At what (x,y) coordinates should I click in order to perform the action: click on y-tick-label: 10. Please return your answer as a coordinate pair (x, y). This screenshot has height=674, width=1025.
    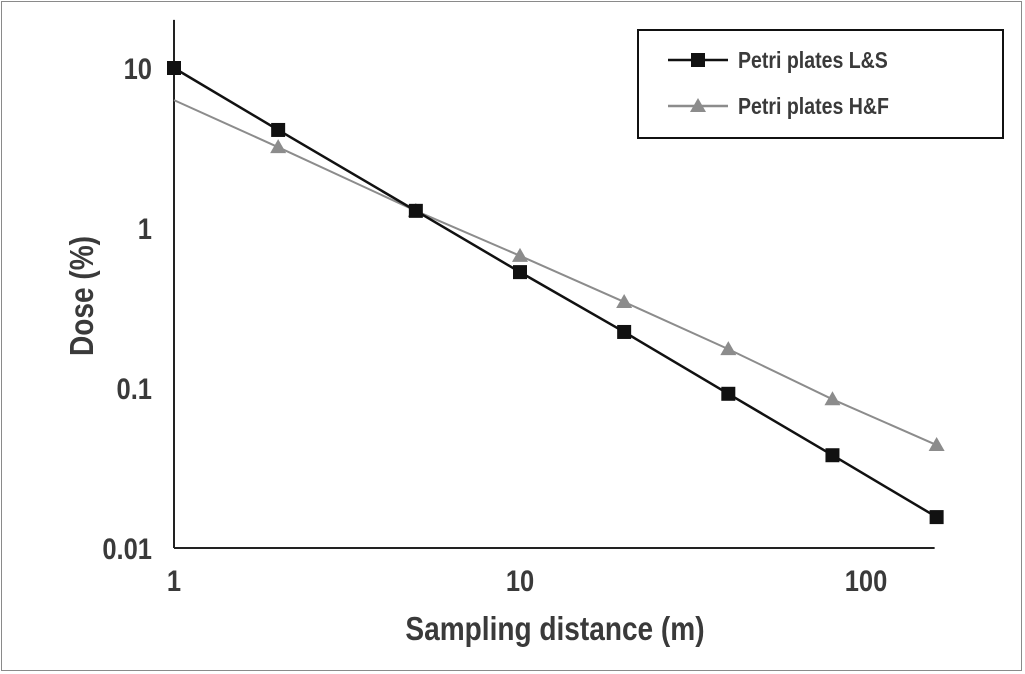
    Looking at the image, I should click on (138, 68).